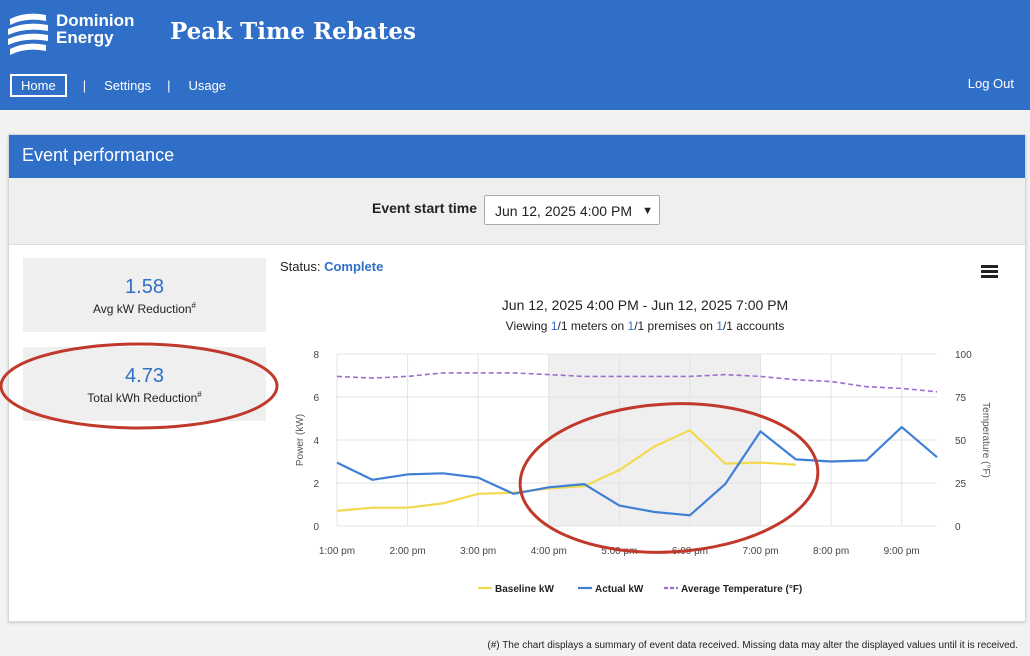 The image size is (1030, 656). What do you see at coordinates (989, 271) in the screenshot?
I see `chart-menu-icon` at bounding box center [989, 271].